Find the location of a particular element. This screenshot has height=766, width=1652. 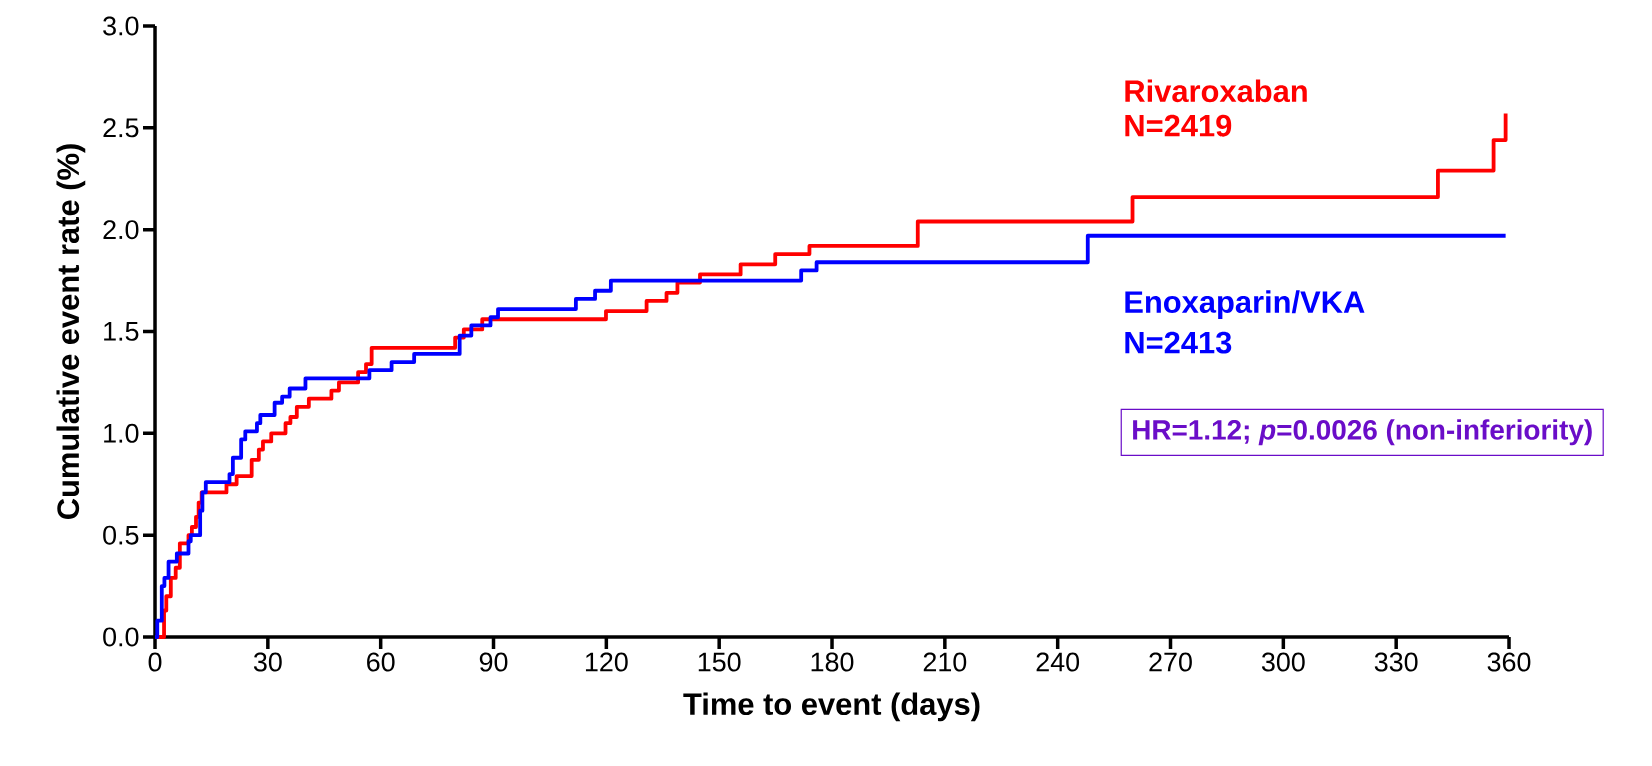

y-tick-label: 1.5 is located at coordinates (121, 331).